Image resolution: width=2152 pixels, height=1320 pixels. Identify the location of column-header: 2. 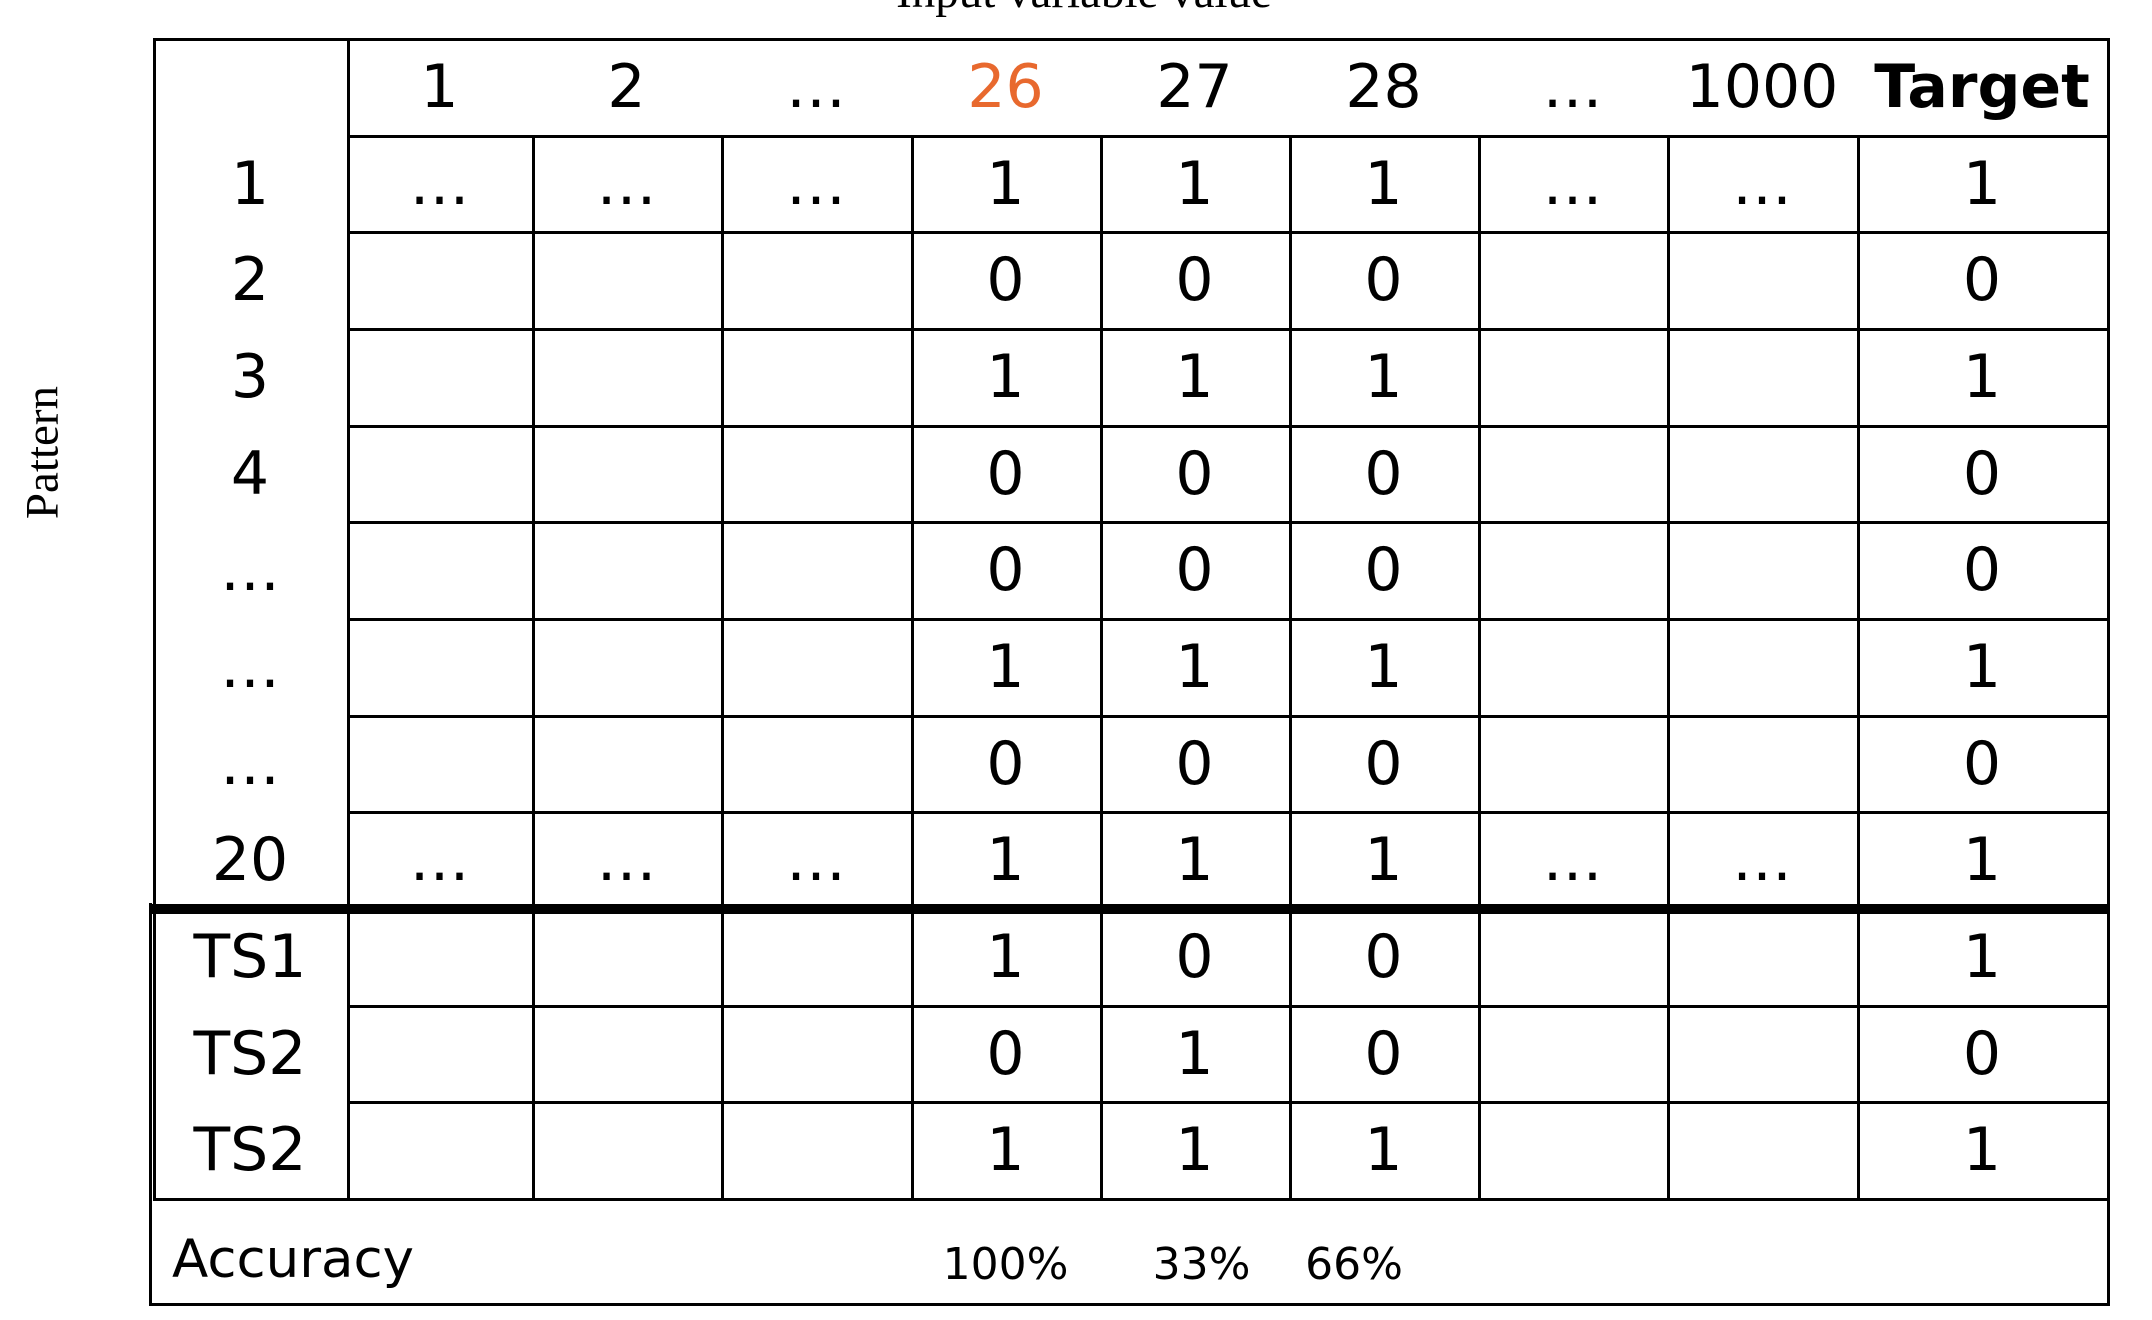
(626, 86).